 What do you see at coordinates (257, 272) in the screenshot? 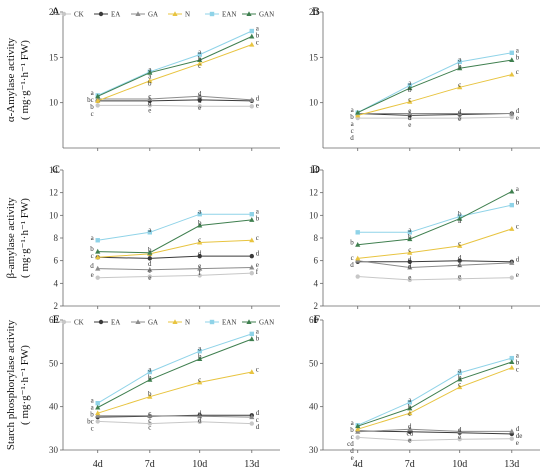
I see `panel-c-significance-letter: f` at bounding box center [257, 272].